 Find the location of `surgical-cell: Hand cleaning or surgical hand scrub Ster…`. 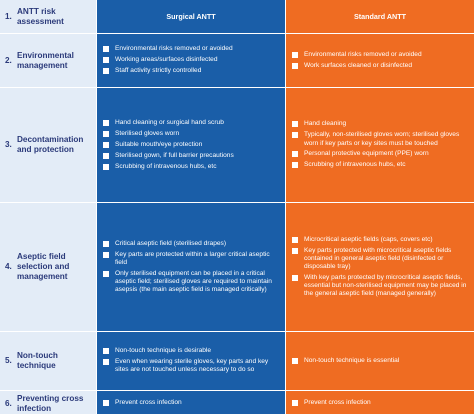

surgical-cell: Hand cleaning or surgical hand scrub Ster… is located at coordinates (191, 145).